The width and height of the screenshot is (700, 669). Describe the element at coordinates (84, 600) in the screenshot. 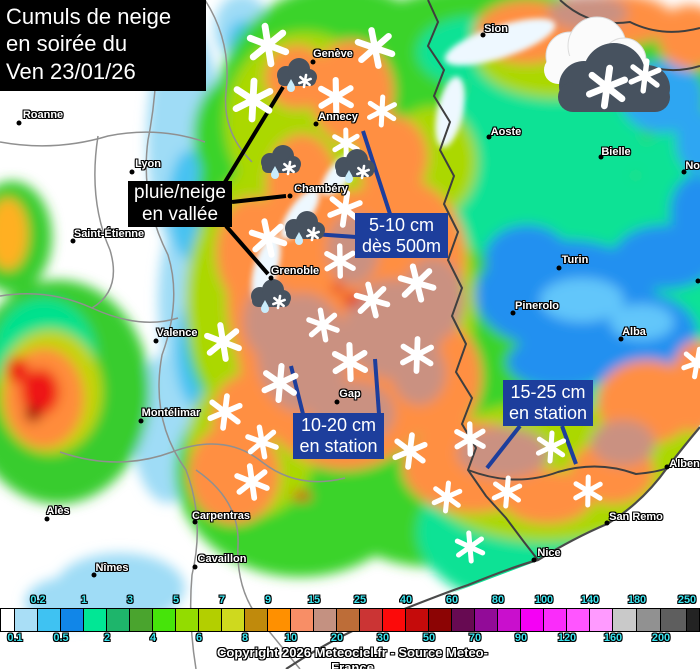

I see `scale-tick-label: 1` at that location.